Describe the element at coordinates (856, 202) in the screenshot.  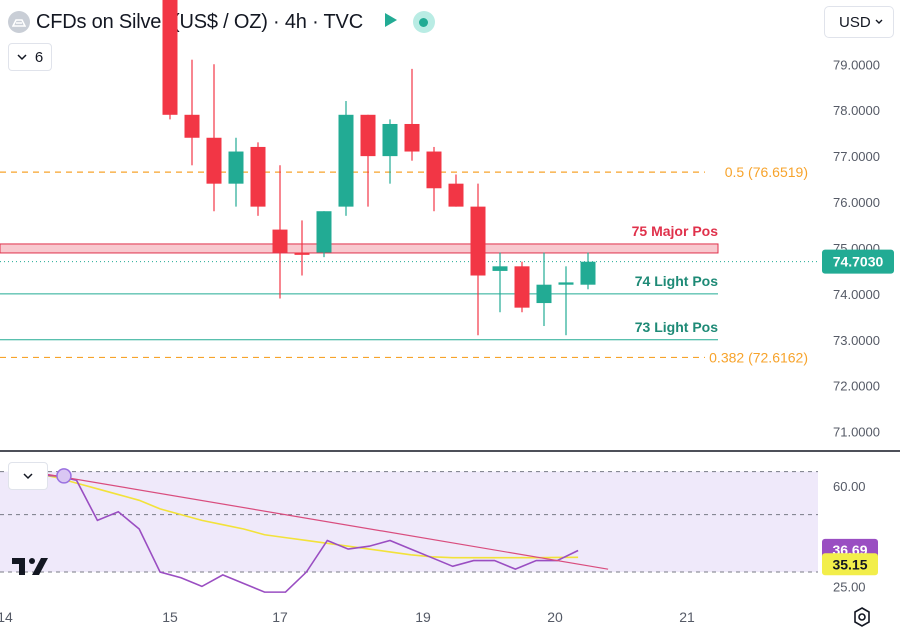
I see `price-tick-label: 76.0000` at that location.